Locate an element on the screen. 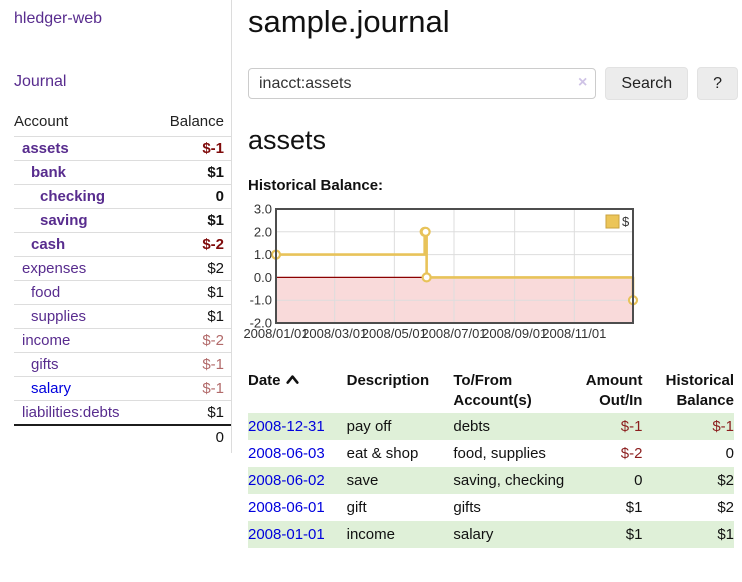  svg-text: 2.0 is located at coordinates (263, 231).